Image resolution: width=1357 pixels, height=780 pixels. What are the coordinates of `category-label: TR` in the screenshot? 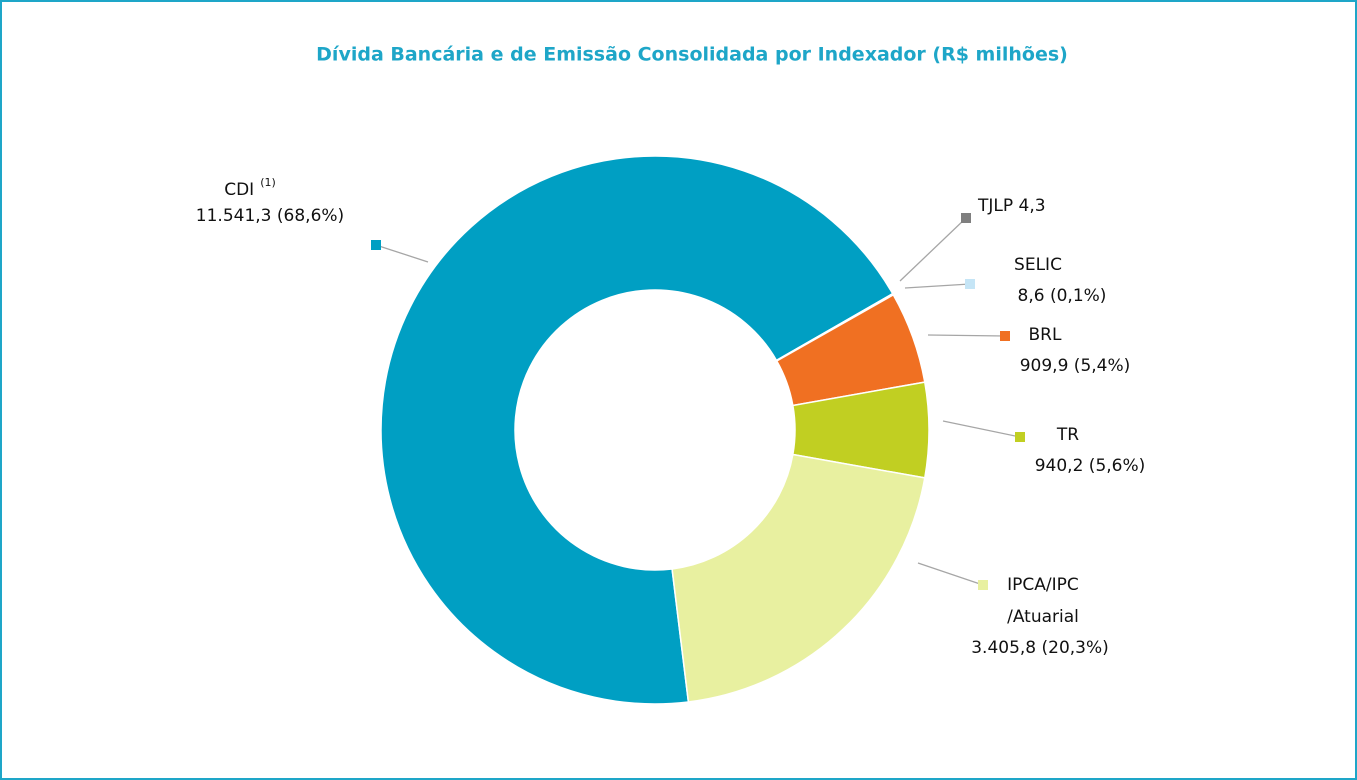 It's located at (1067, 435).